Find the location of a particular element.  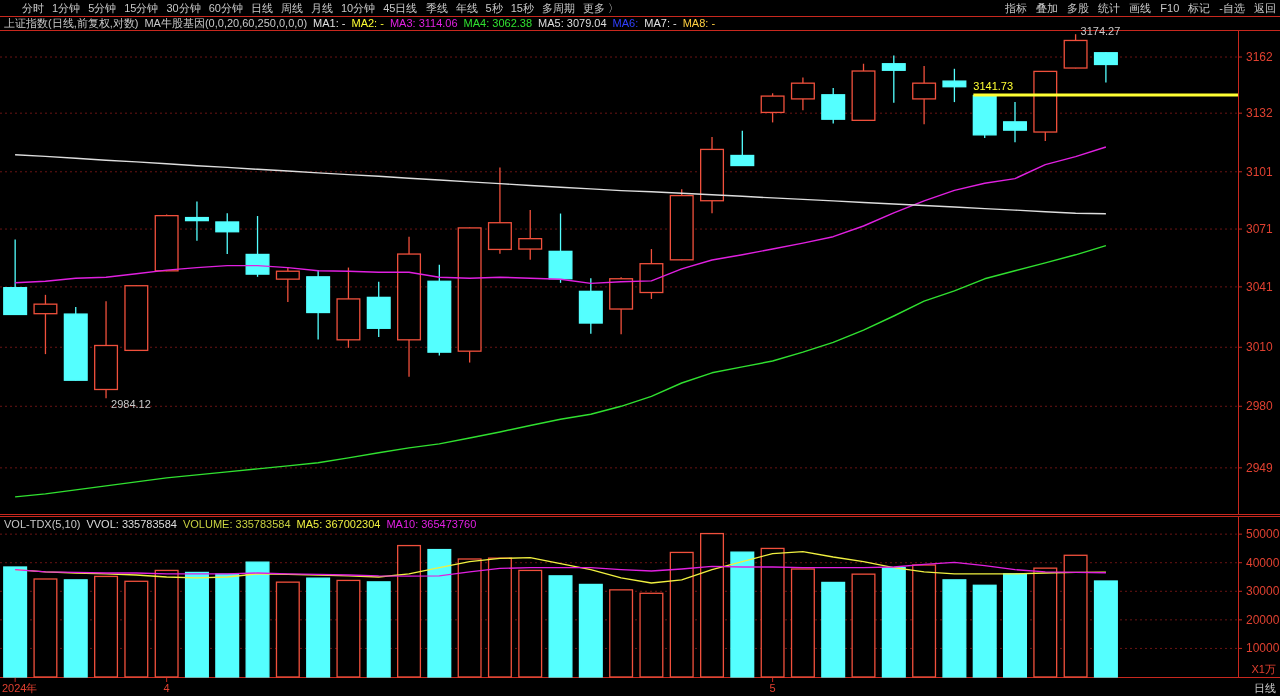

y-tick-label: 30000 is located at coordinates (1263, 591).